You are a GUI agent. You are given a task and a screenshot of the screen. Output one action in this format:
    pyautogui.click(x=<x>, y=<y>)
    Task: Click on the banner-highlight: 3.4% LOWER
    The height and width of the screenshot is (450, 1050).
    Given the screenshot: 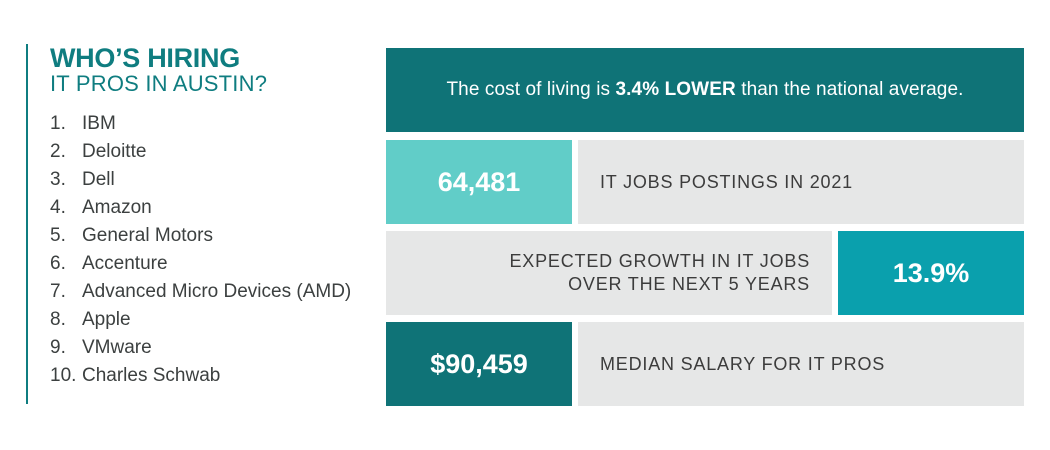 What is the action you would take?
    pyautogui.click(x=675, y=89)
    